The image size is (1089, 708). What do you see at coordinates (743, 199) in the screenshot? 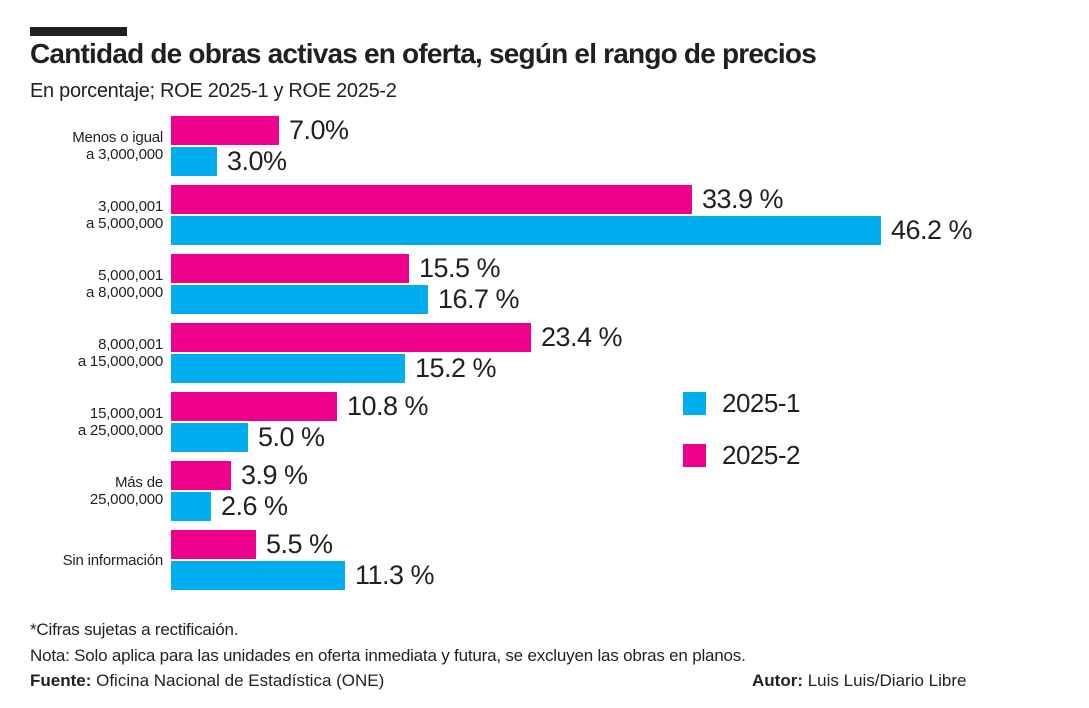
I see `value-label-2025-2: 33.9 %` at bounding box center [743, 199].